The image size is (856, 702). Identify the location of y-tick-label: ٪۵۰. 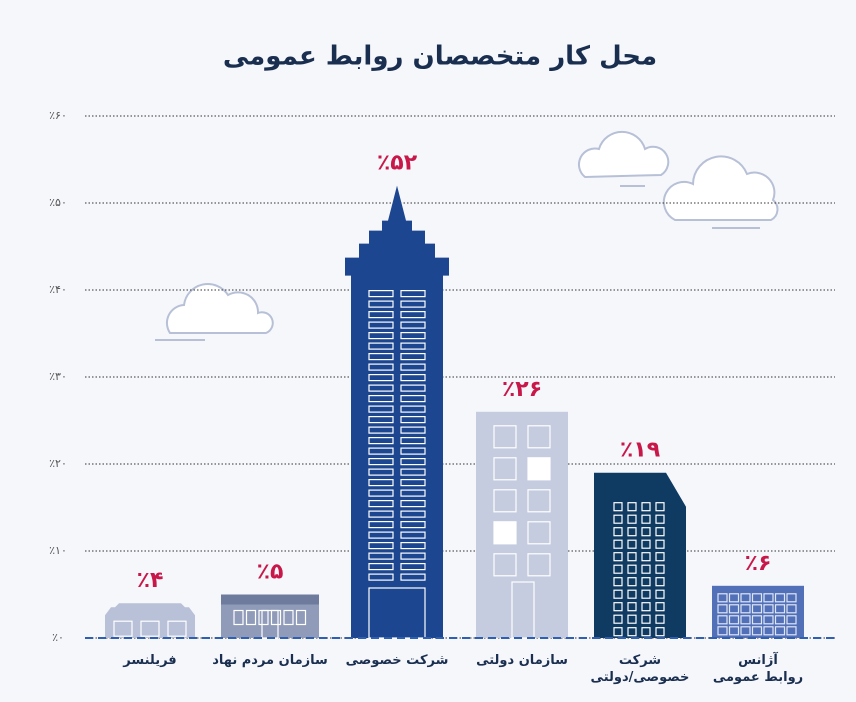
(58, 202).